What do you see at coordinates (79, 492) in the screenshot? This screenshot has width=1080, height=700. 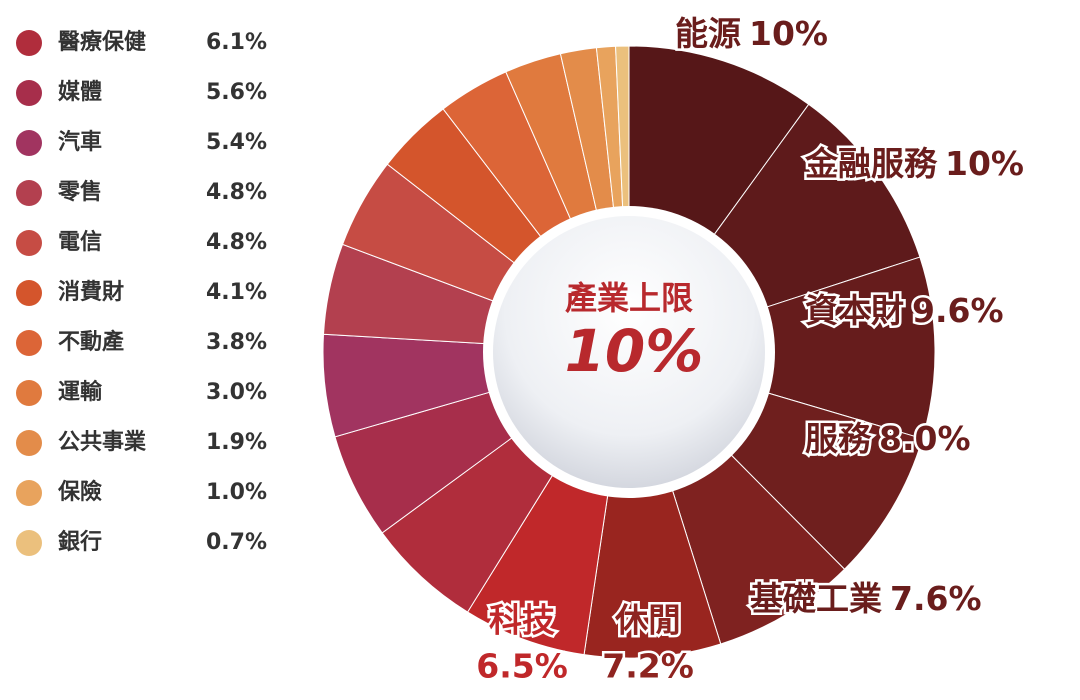 I see `legend-label: 保險` at bounding box center [79, 492].